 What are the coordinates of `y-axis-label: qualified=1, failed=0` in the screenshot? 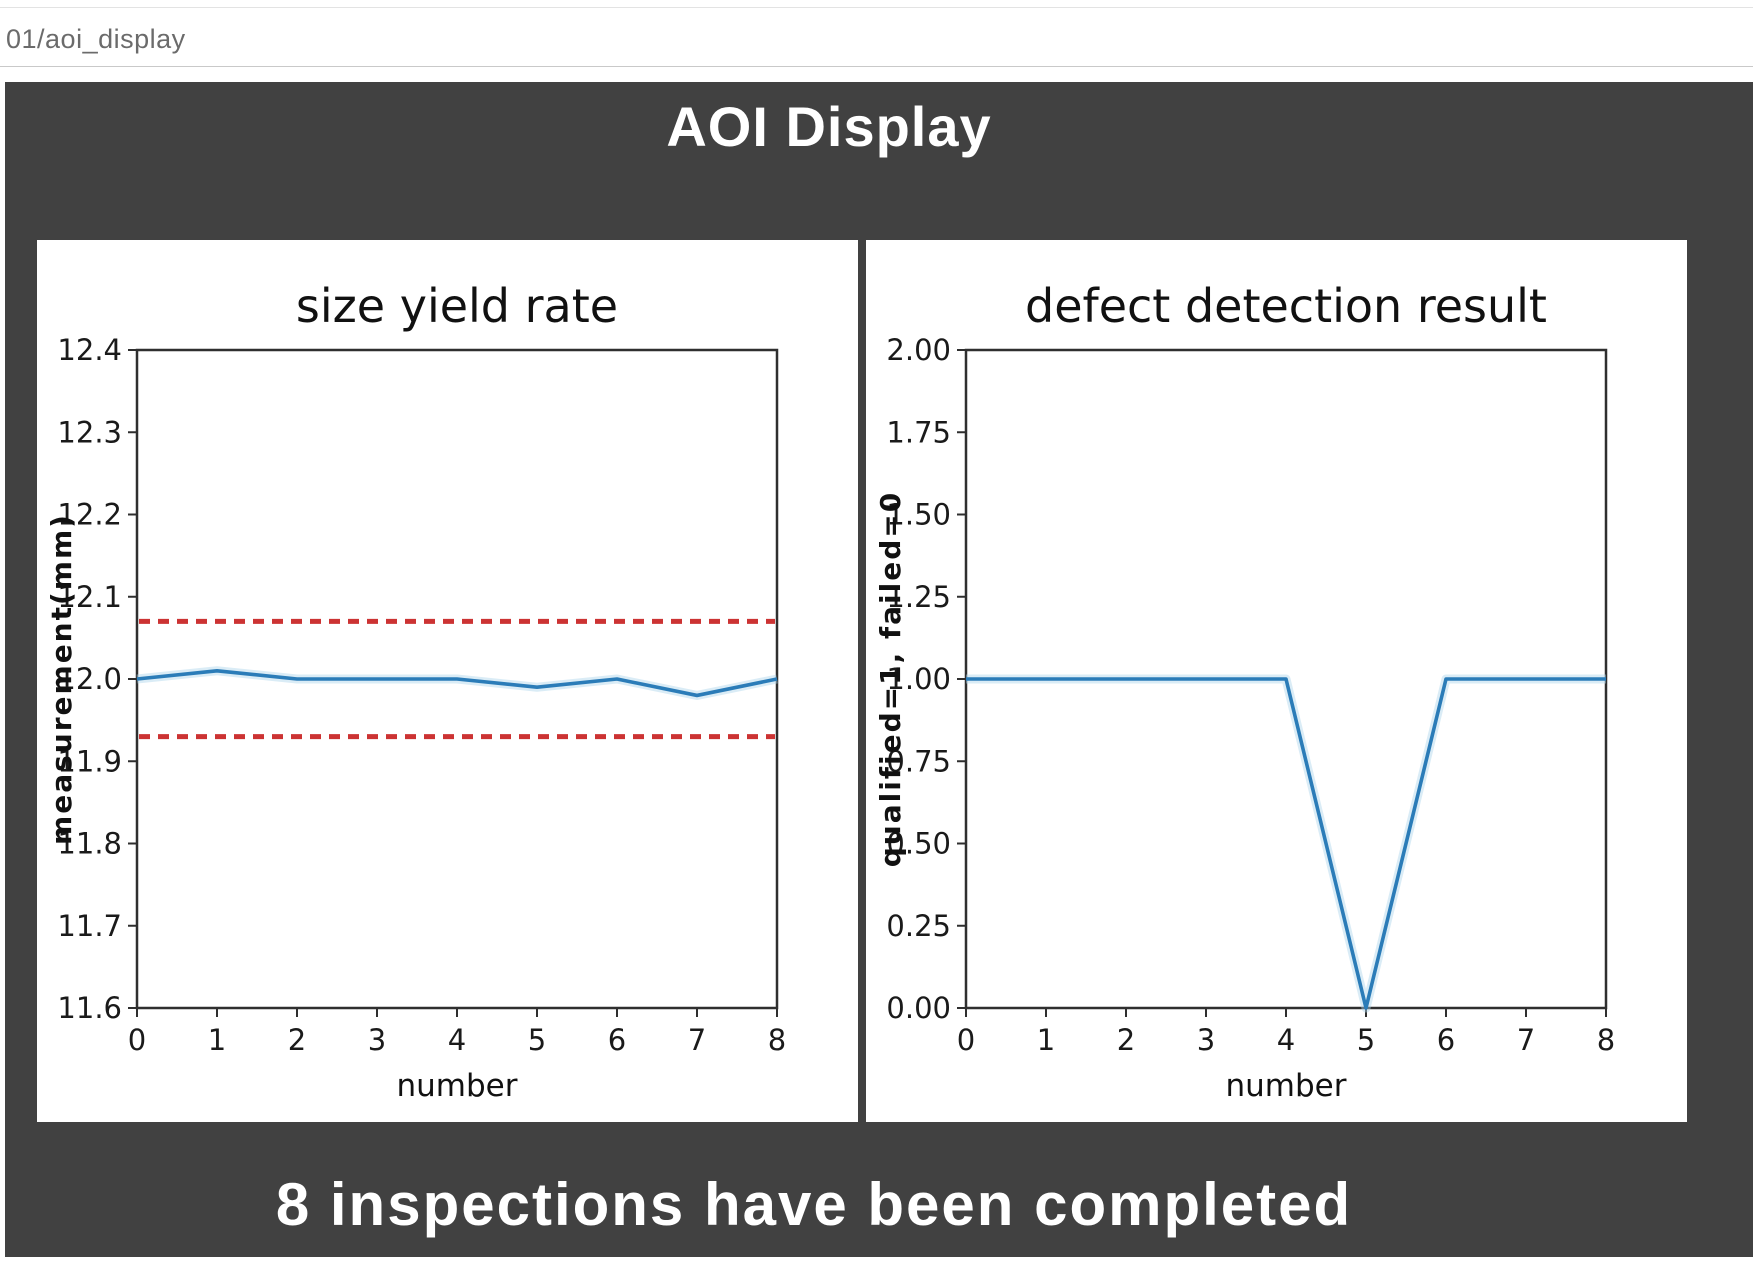 It's located at (890, 679).